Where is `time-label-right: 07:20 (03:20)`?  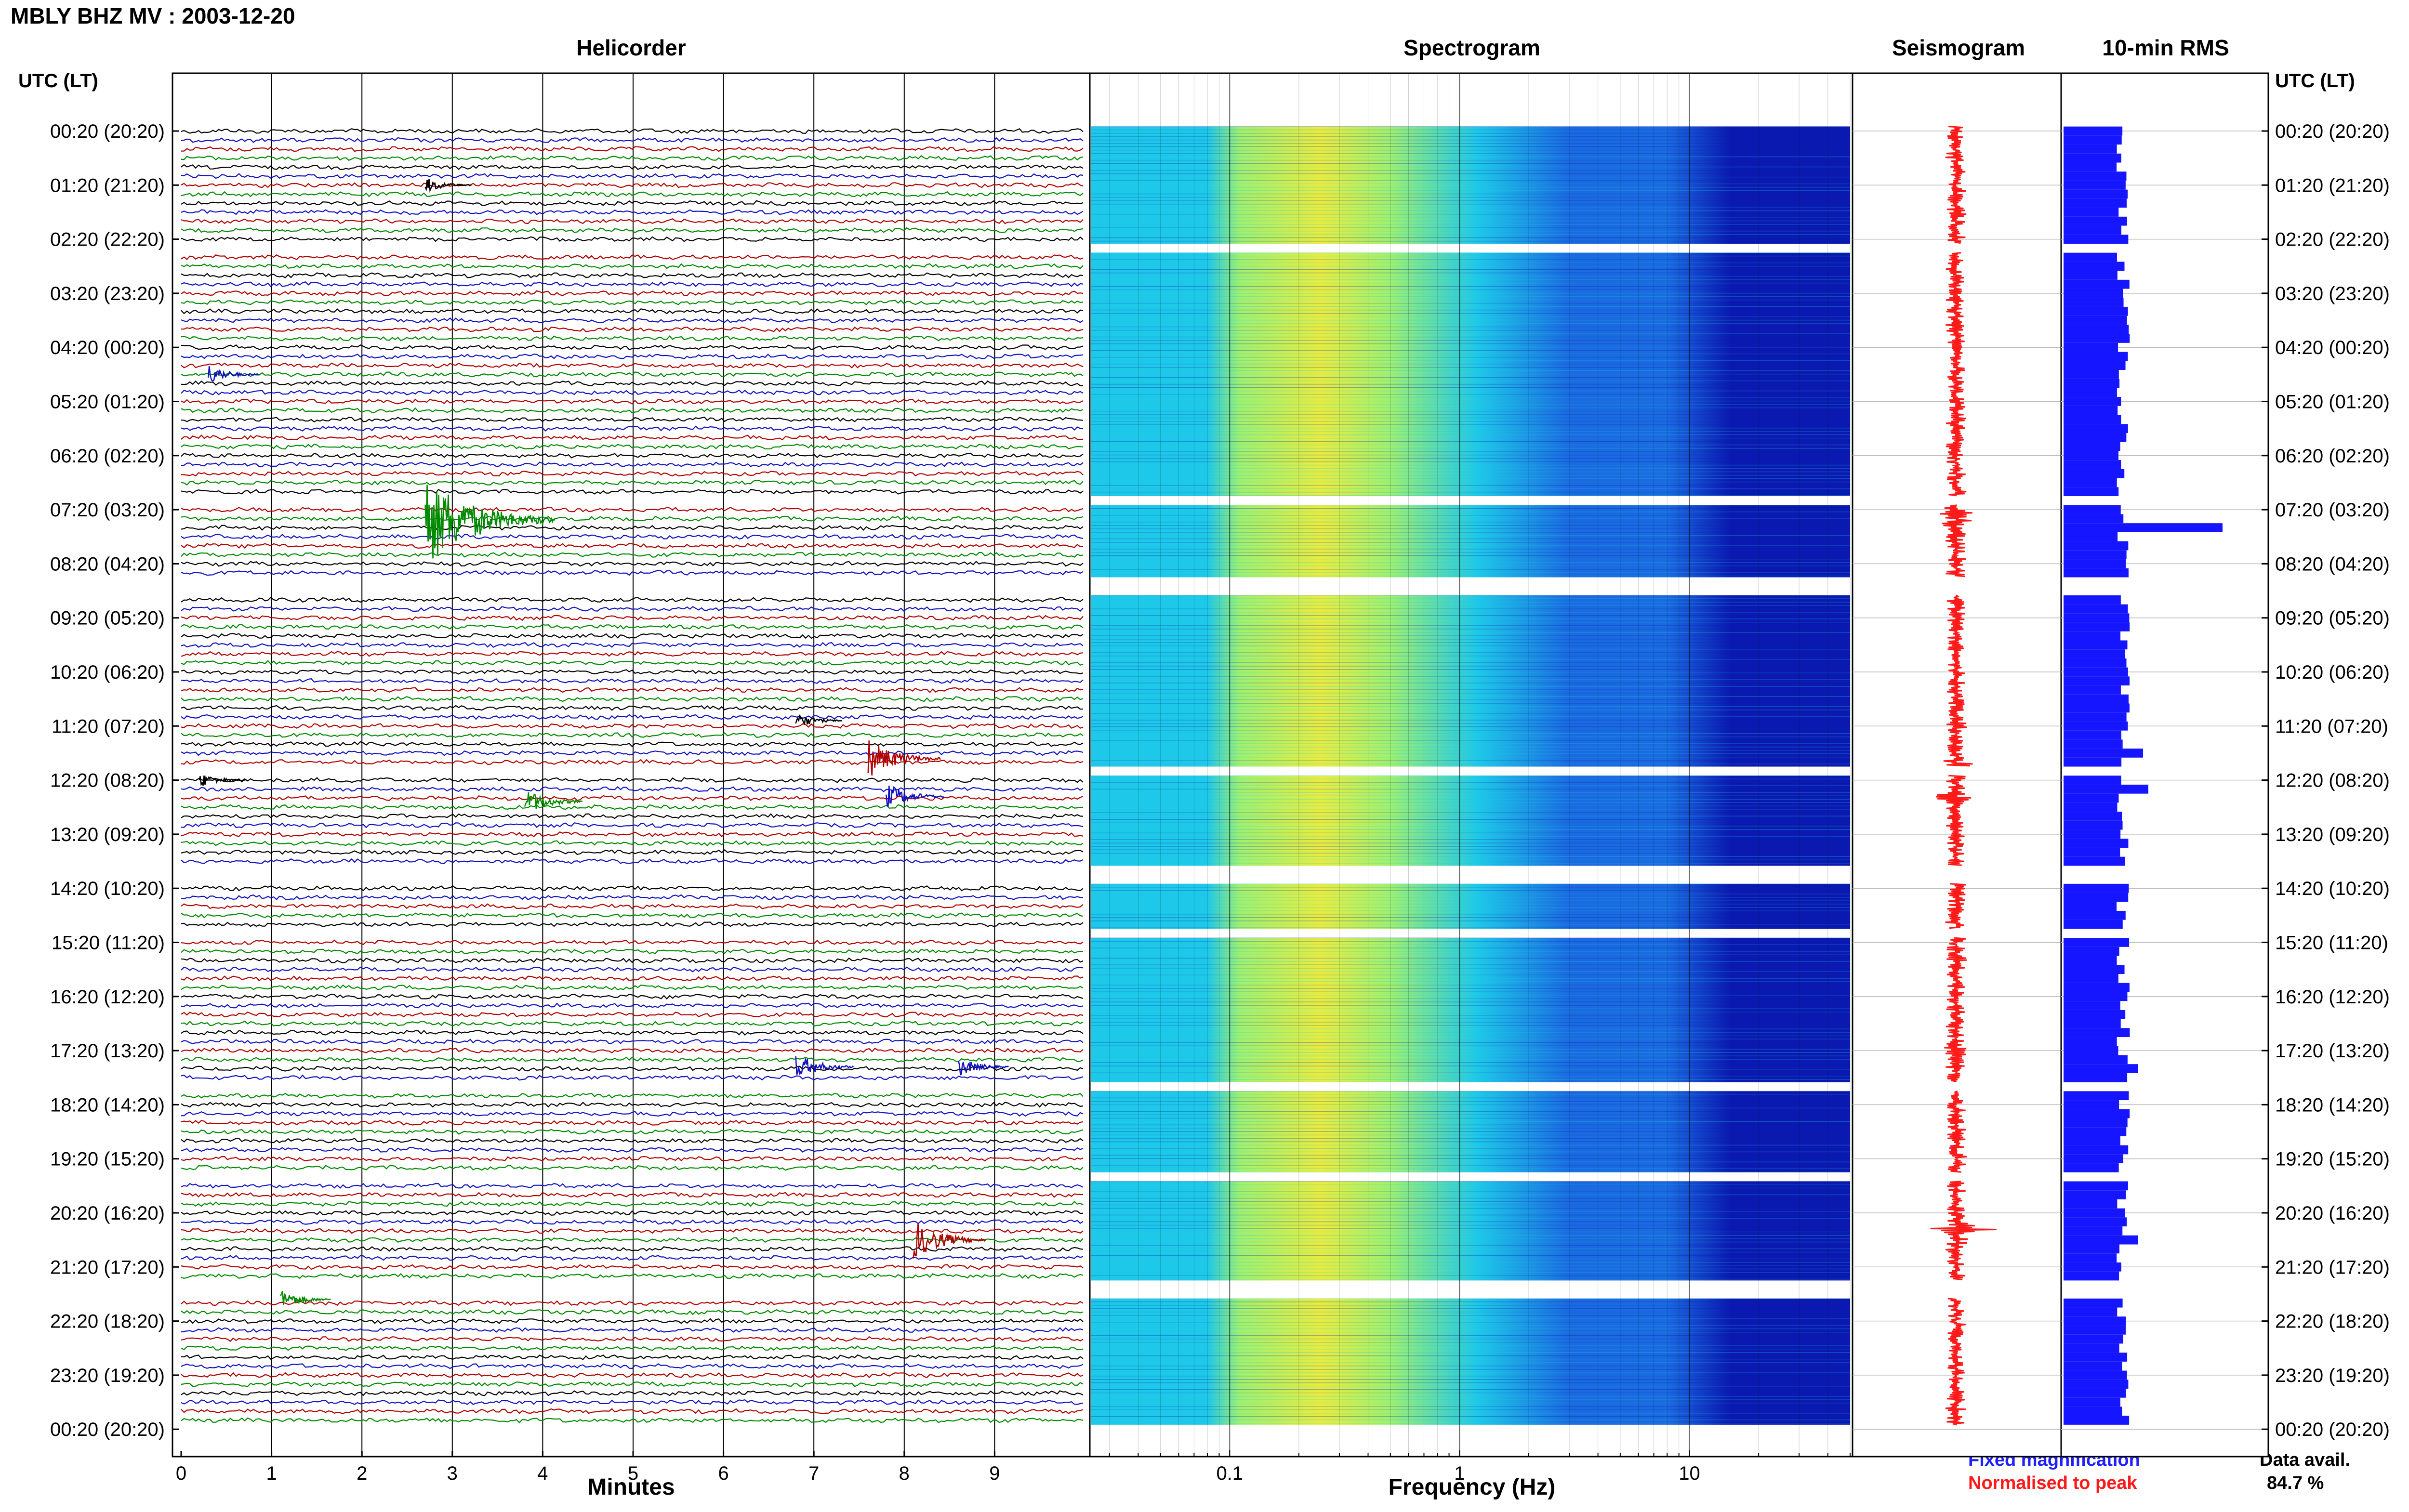 time-label-right: 07:20 (03:20) is located at coordinates (2332, 510).